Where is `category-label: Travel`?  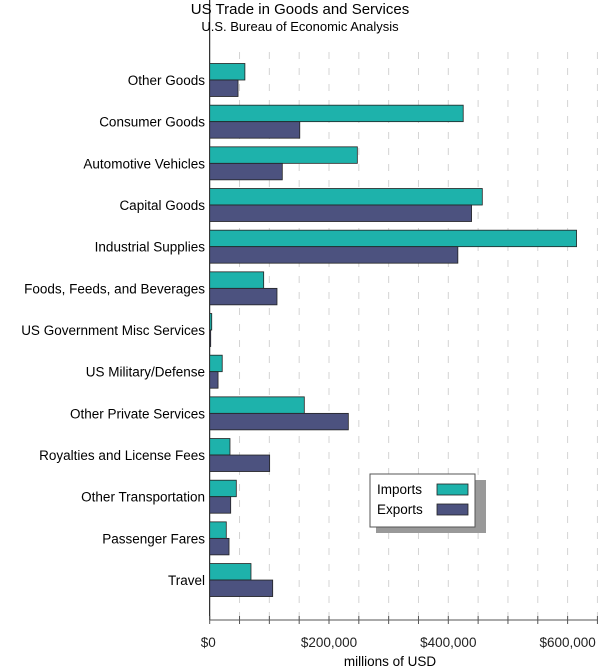
category-label: Travel is located at coordinates (186, 580).